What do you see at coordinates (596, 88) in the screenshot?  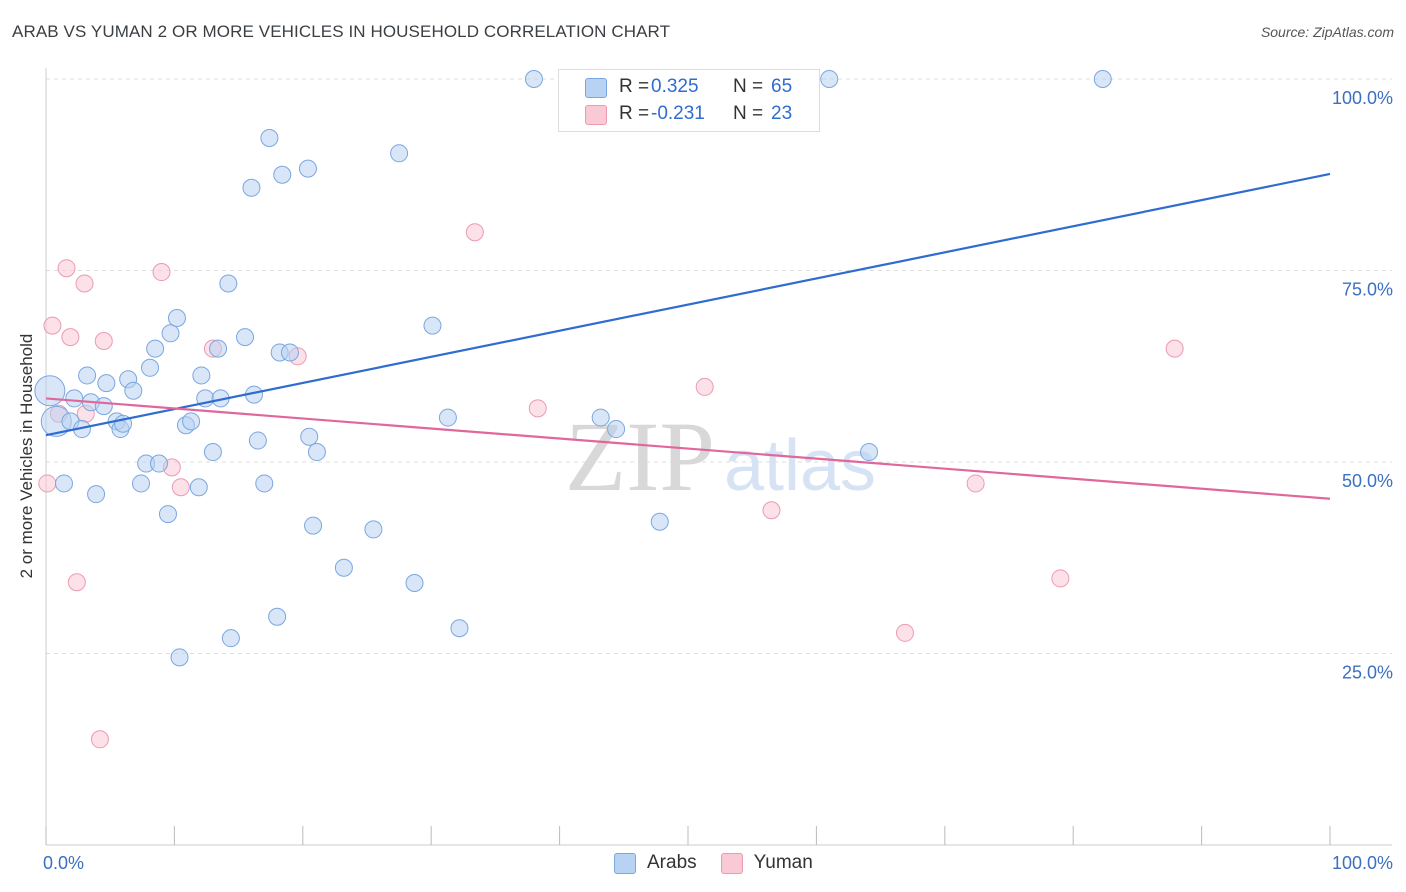 I see `arabs-swatch` at bounding box center [596, 88].